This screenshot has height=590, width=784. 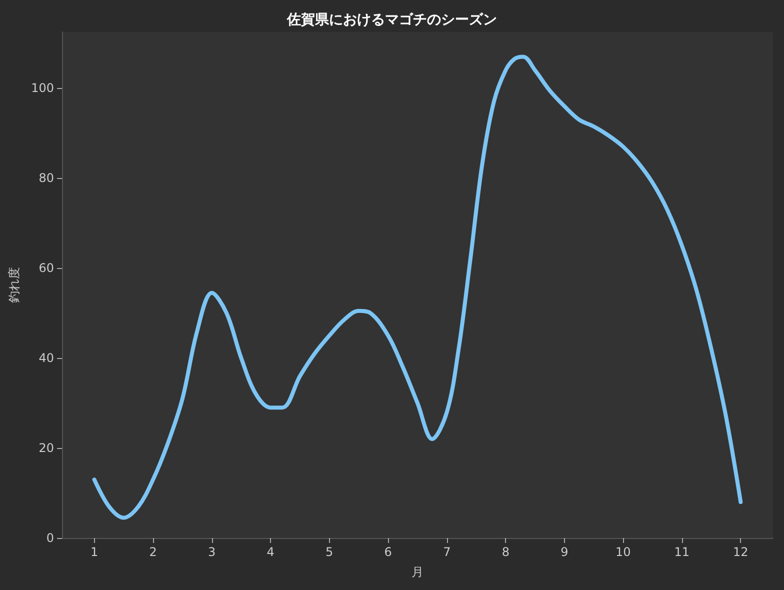 What do you see at coordinates (391, 20) in the screenshot?
I see `chart-title: 佐賀県におけるマゴチのシーズン` at bounding box center [391, 20].